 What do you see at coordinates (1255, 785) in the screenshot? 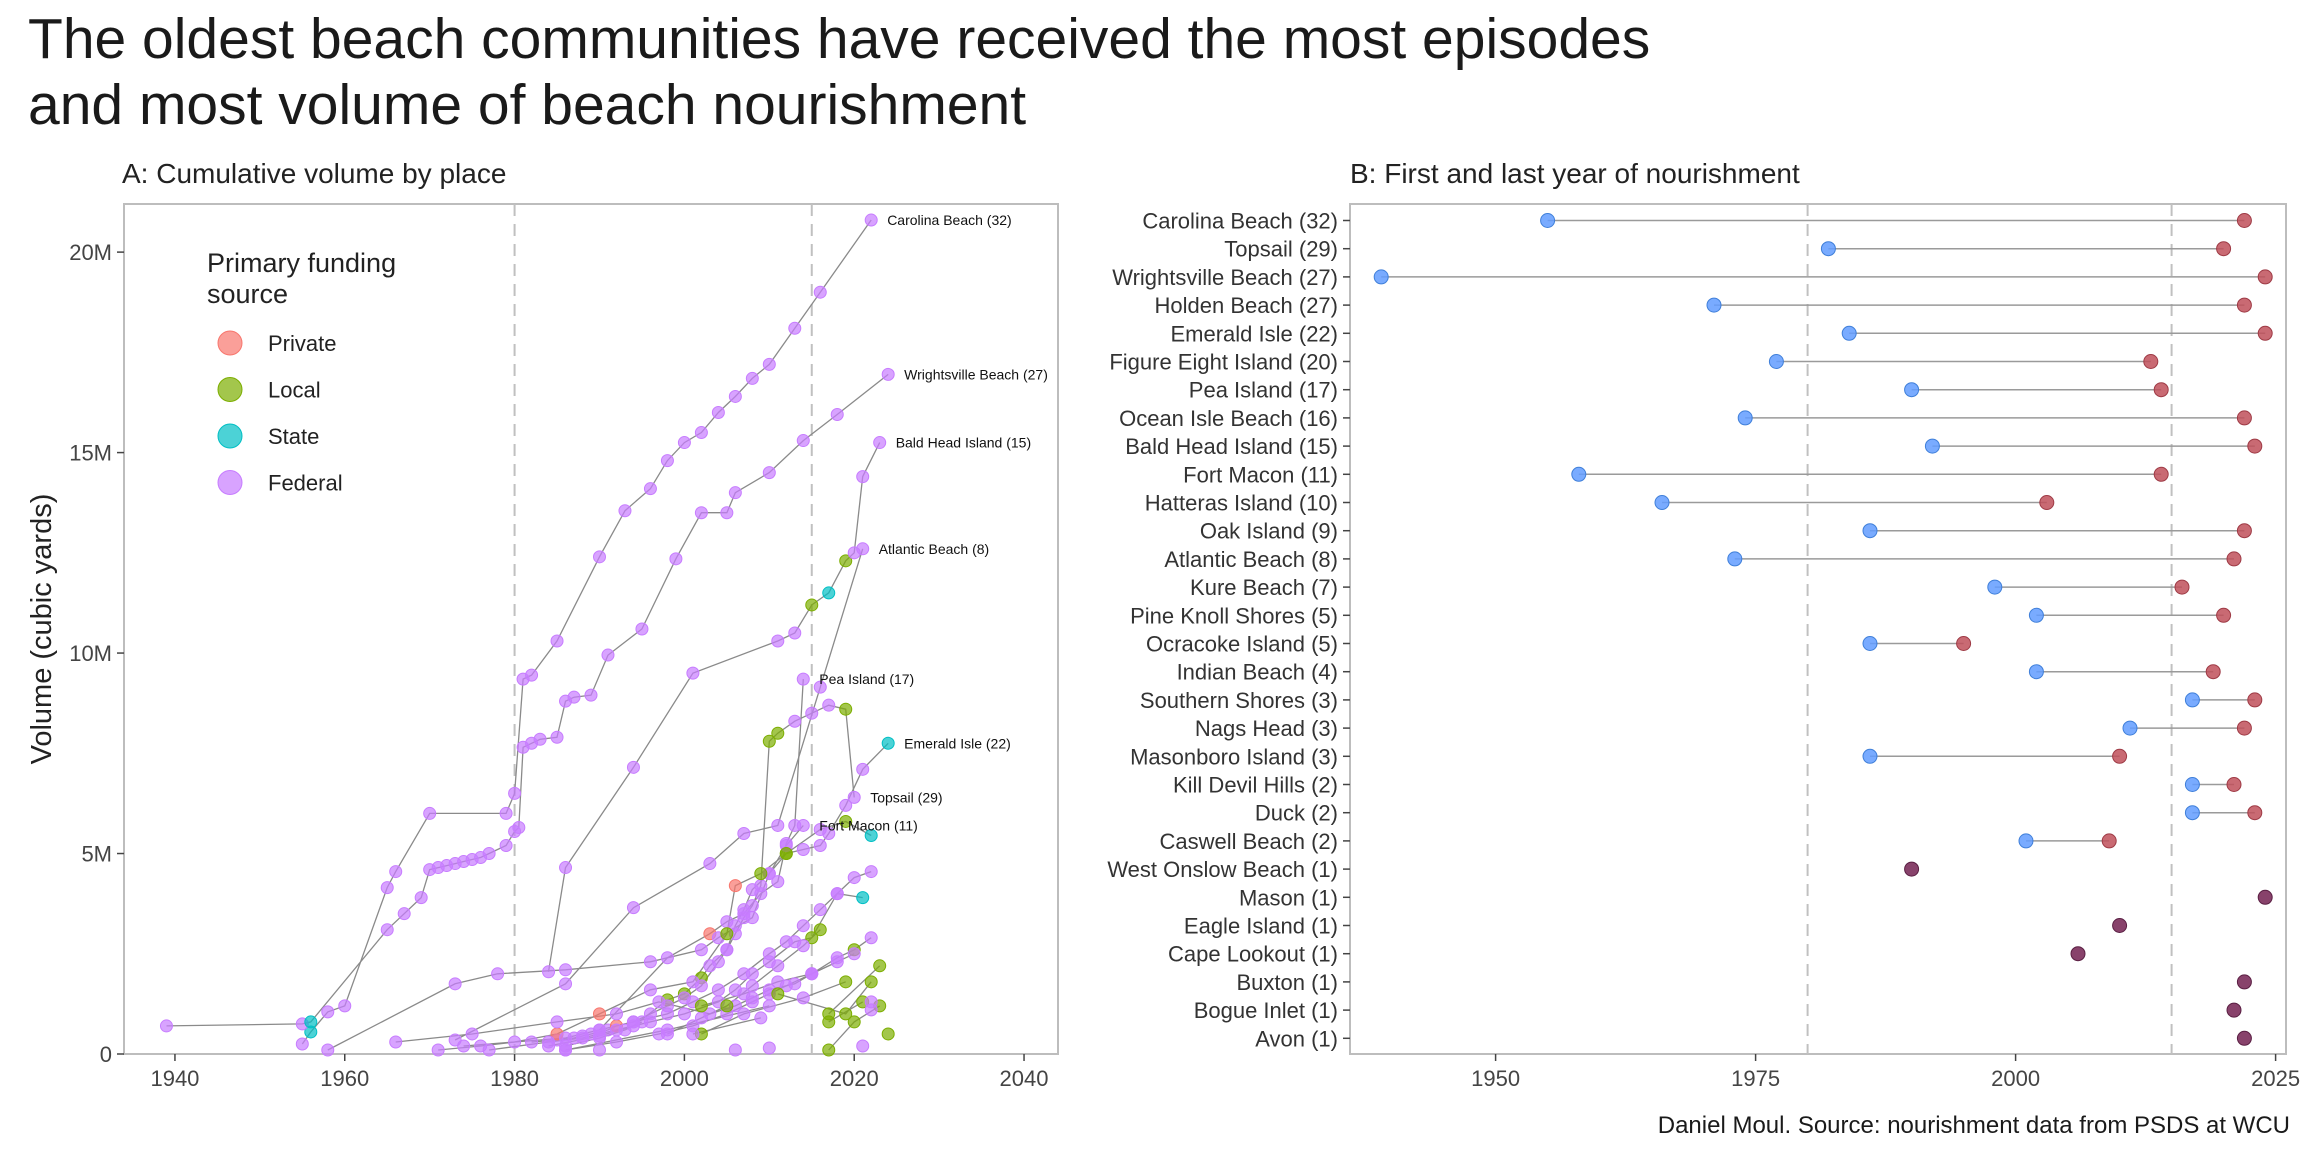
I see `row-label: Kill Devil Hills (2)` at bounding box center [1255, 785].